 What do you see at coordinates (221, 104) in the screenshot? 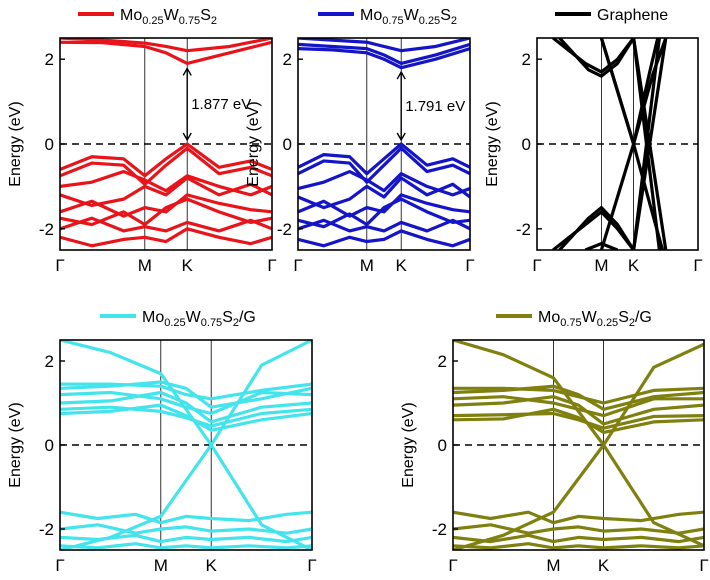
I see `gap-label: 1.877 eV` at bounding box center [221, 104].